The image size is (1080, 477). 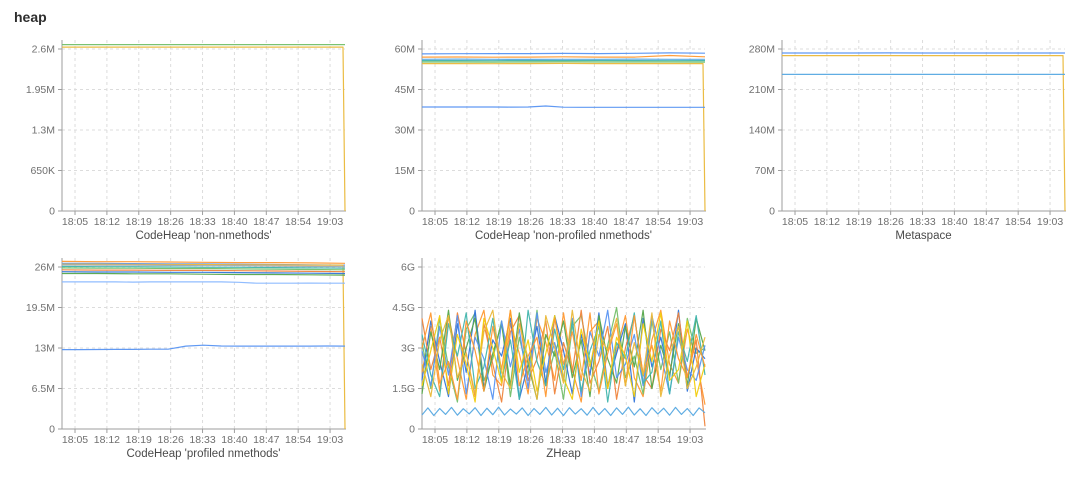 I want to click on y-tick-label: 4.5G, so click(x=403, y=308).